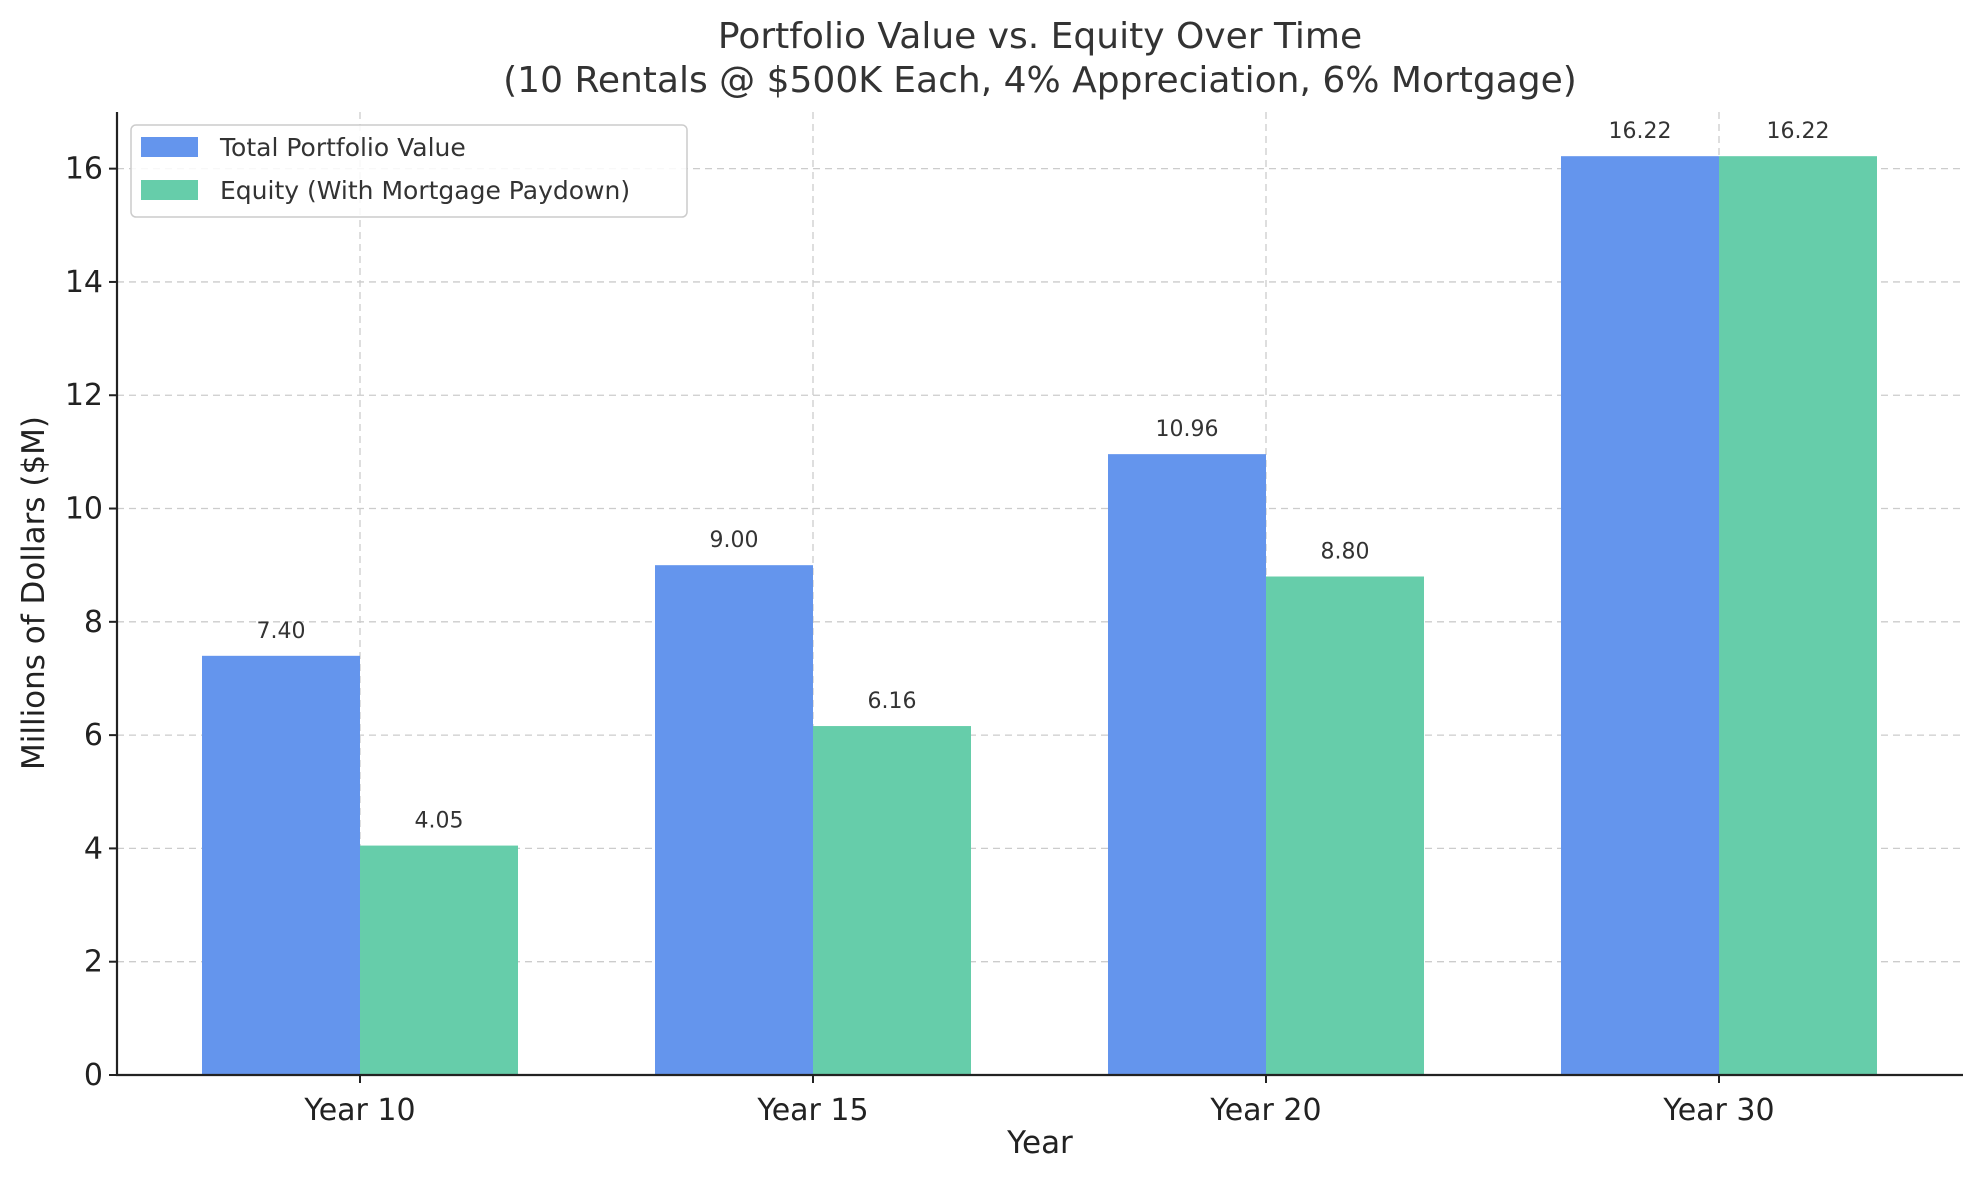 Image resolution: width=1979 pixels, height=1184 pixels. Describe the element at coordinates (169, 190) in the screenshot. I see `legend-swatch-equity` at that location.